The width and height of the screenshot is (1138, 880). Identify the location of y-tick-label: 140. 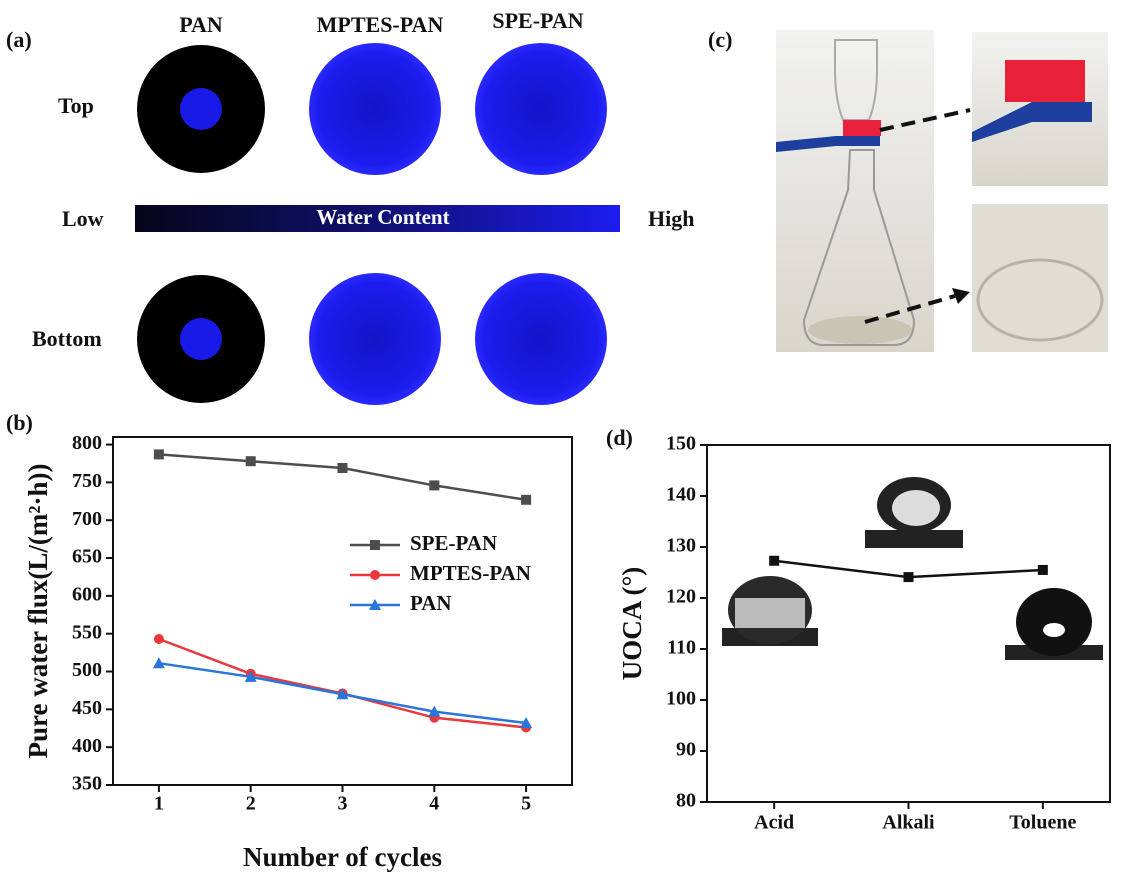
(681, 495).